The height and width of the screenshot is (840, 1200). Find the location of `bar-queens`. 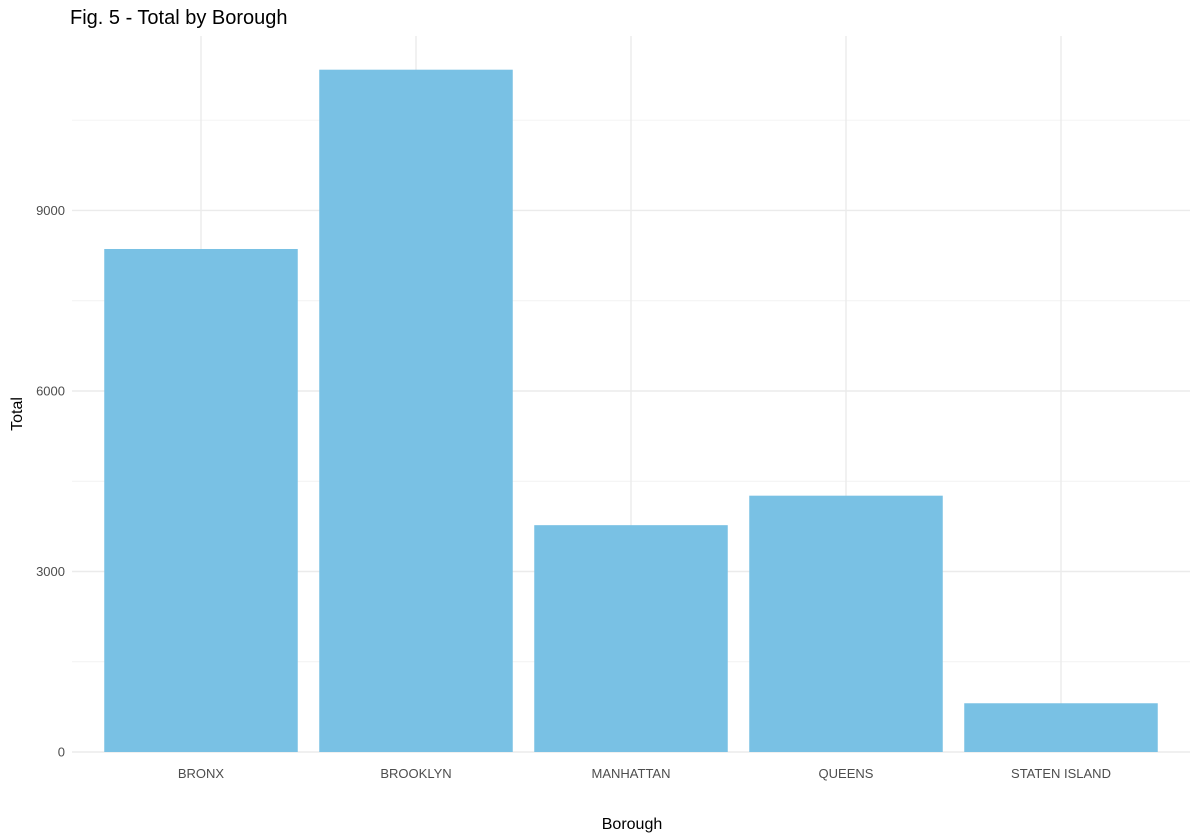

bar-queens is located at coordinates (846, 623).